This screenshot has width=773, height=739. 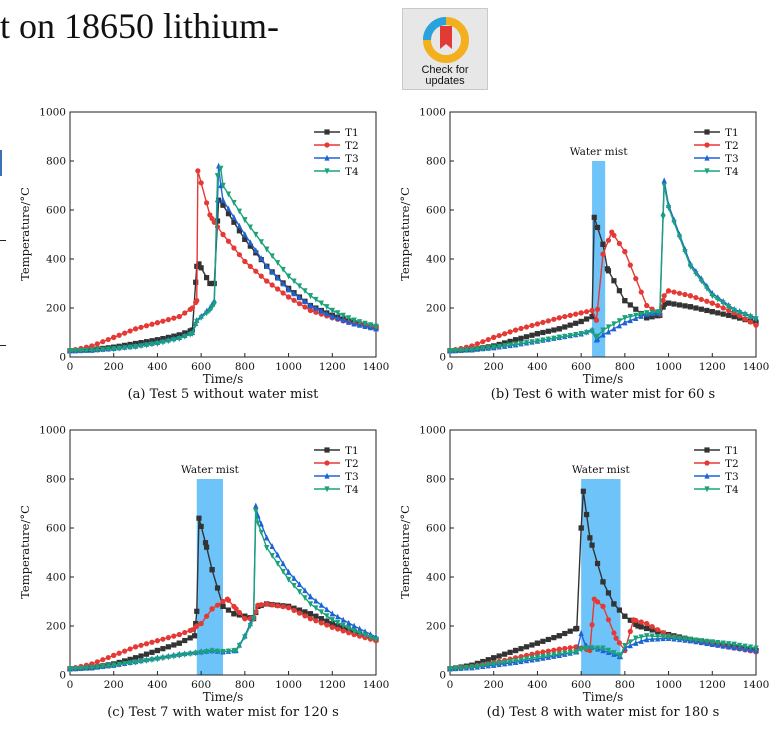 I want to click on series-T4, so click(x=223, y=260).